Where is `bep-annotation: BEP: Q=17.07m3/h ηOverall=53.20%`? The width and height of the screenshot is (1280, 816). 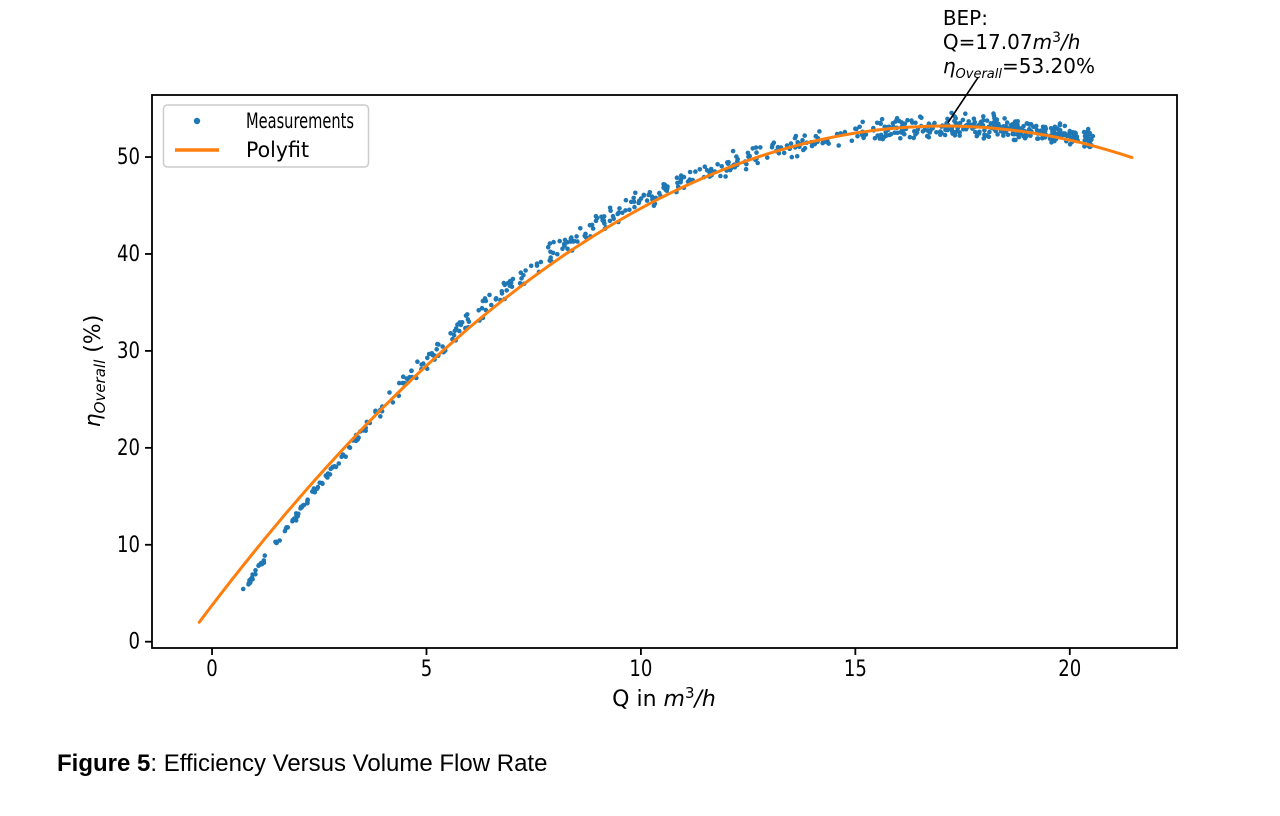
bep-annotation: BEP: Q=17.07m3/h ηOverall=53.20% is located at coordinates (1019, 65).